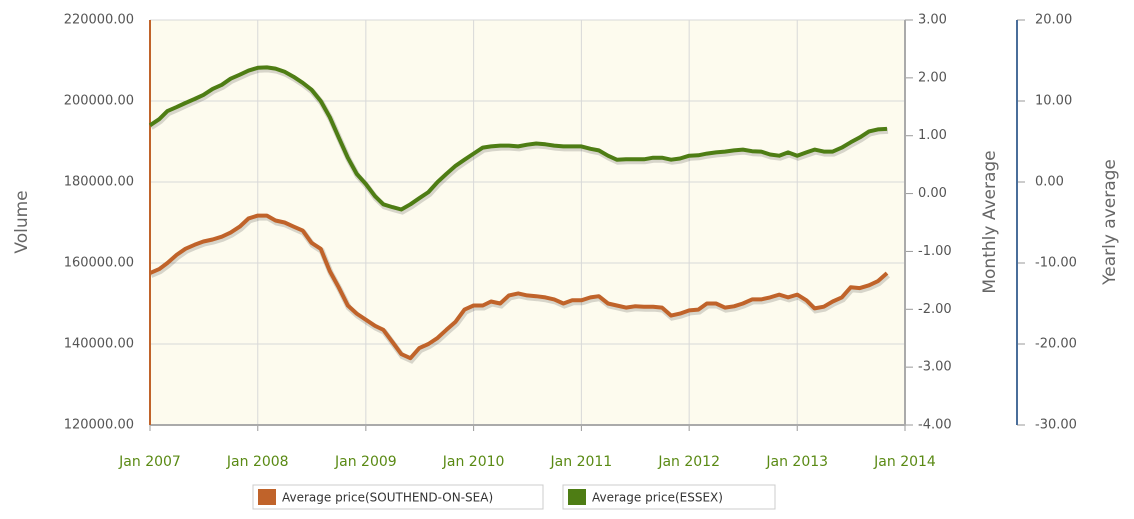 This screenshot has height=519, width=1134. I want to click on y2-tick-label: 2.00, so click(932, 77).